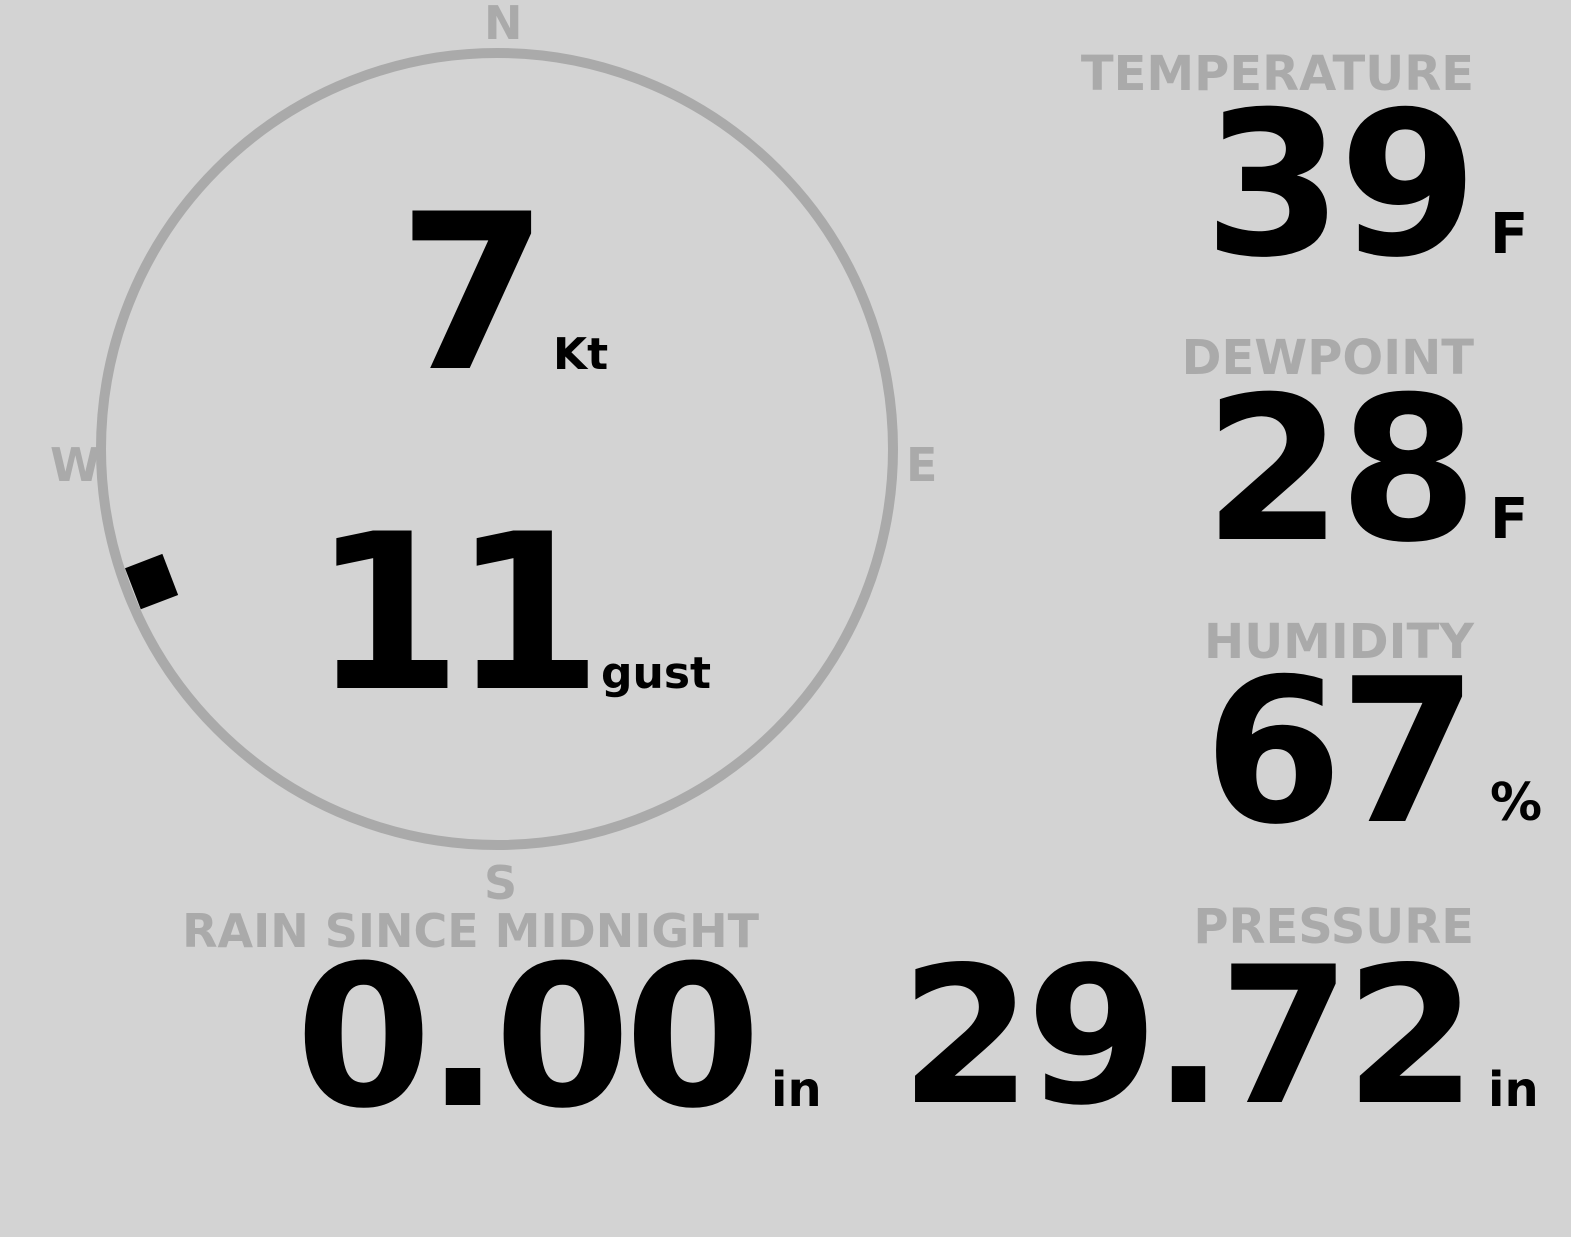 The width and height of the screenshot is (1571, 1237). Describe the element at coordinates (470, 931) in the screenshot. I see `rain-label: RAIN SINCE MIDNIGHT` at that location.